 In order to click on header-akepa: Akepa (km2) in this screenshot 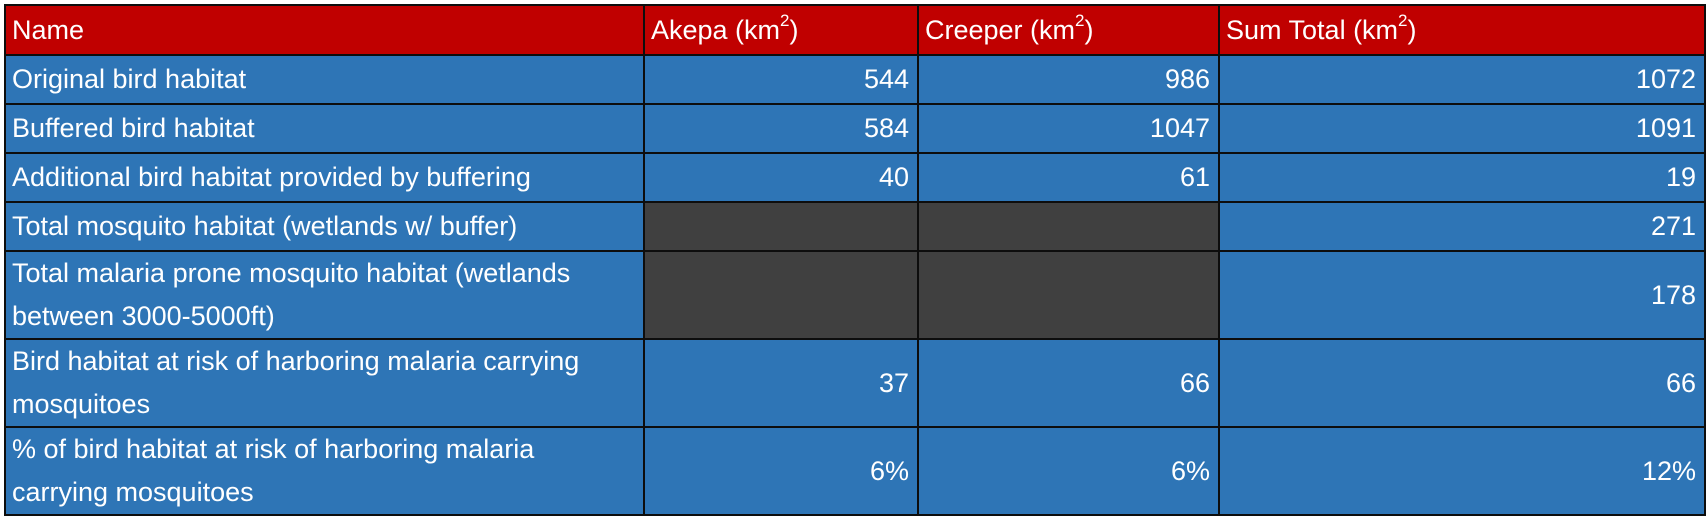, I will do `click(781, 30)`.